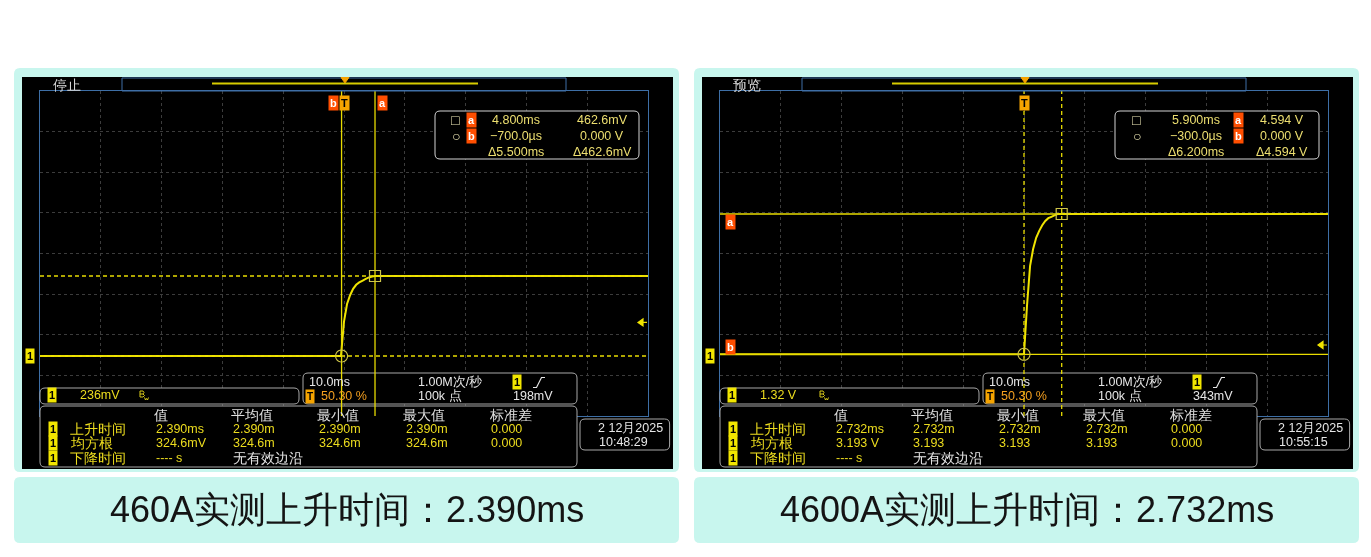 This screenshot has height=557, width=1371. I want to click on text: 198mV, so click(533, 396).